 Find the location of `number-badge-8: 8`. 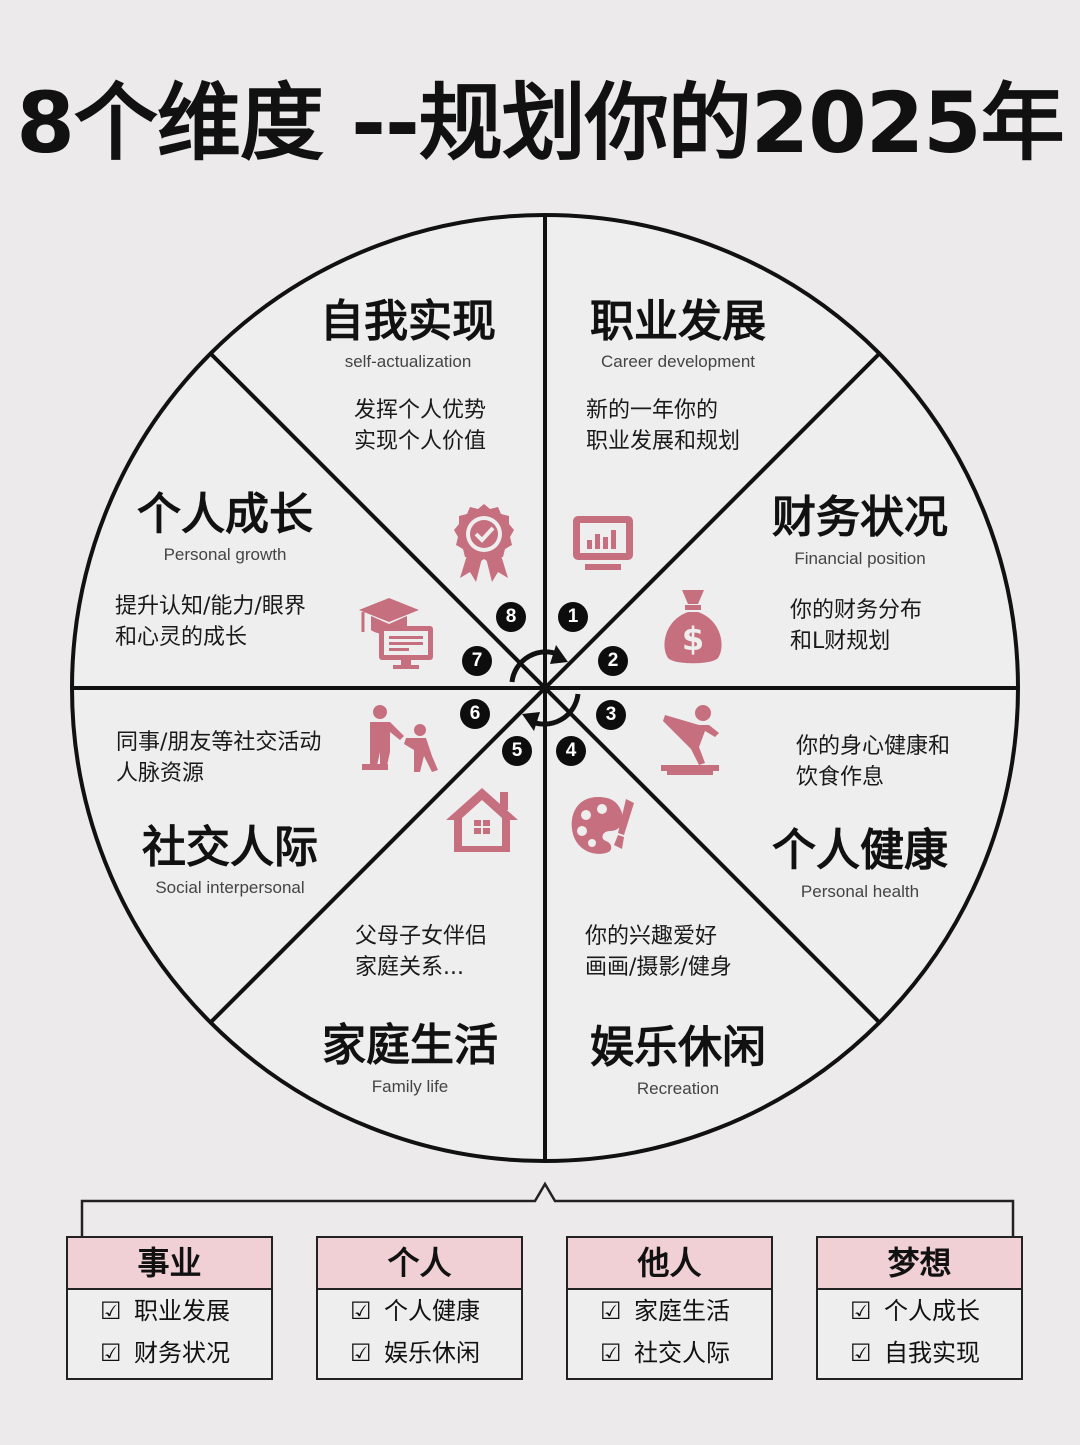

number-badge-8: 8 is located at coordinates (511, 617).